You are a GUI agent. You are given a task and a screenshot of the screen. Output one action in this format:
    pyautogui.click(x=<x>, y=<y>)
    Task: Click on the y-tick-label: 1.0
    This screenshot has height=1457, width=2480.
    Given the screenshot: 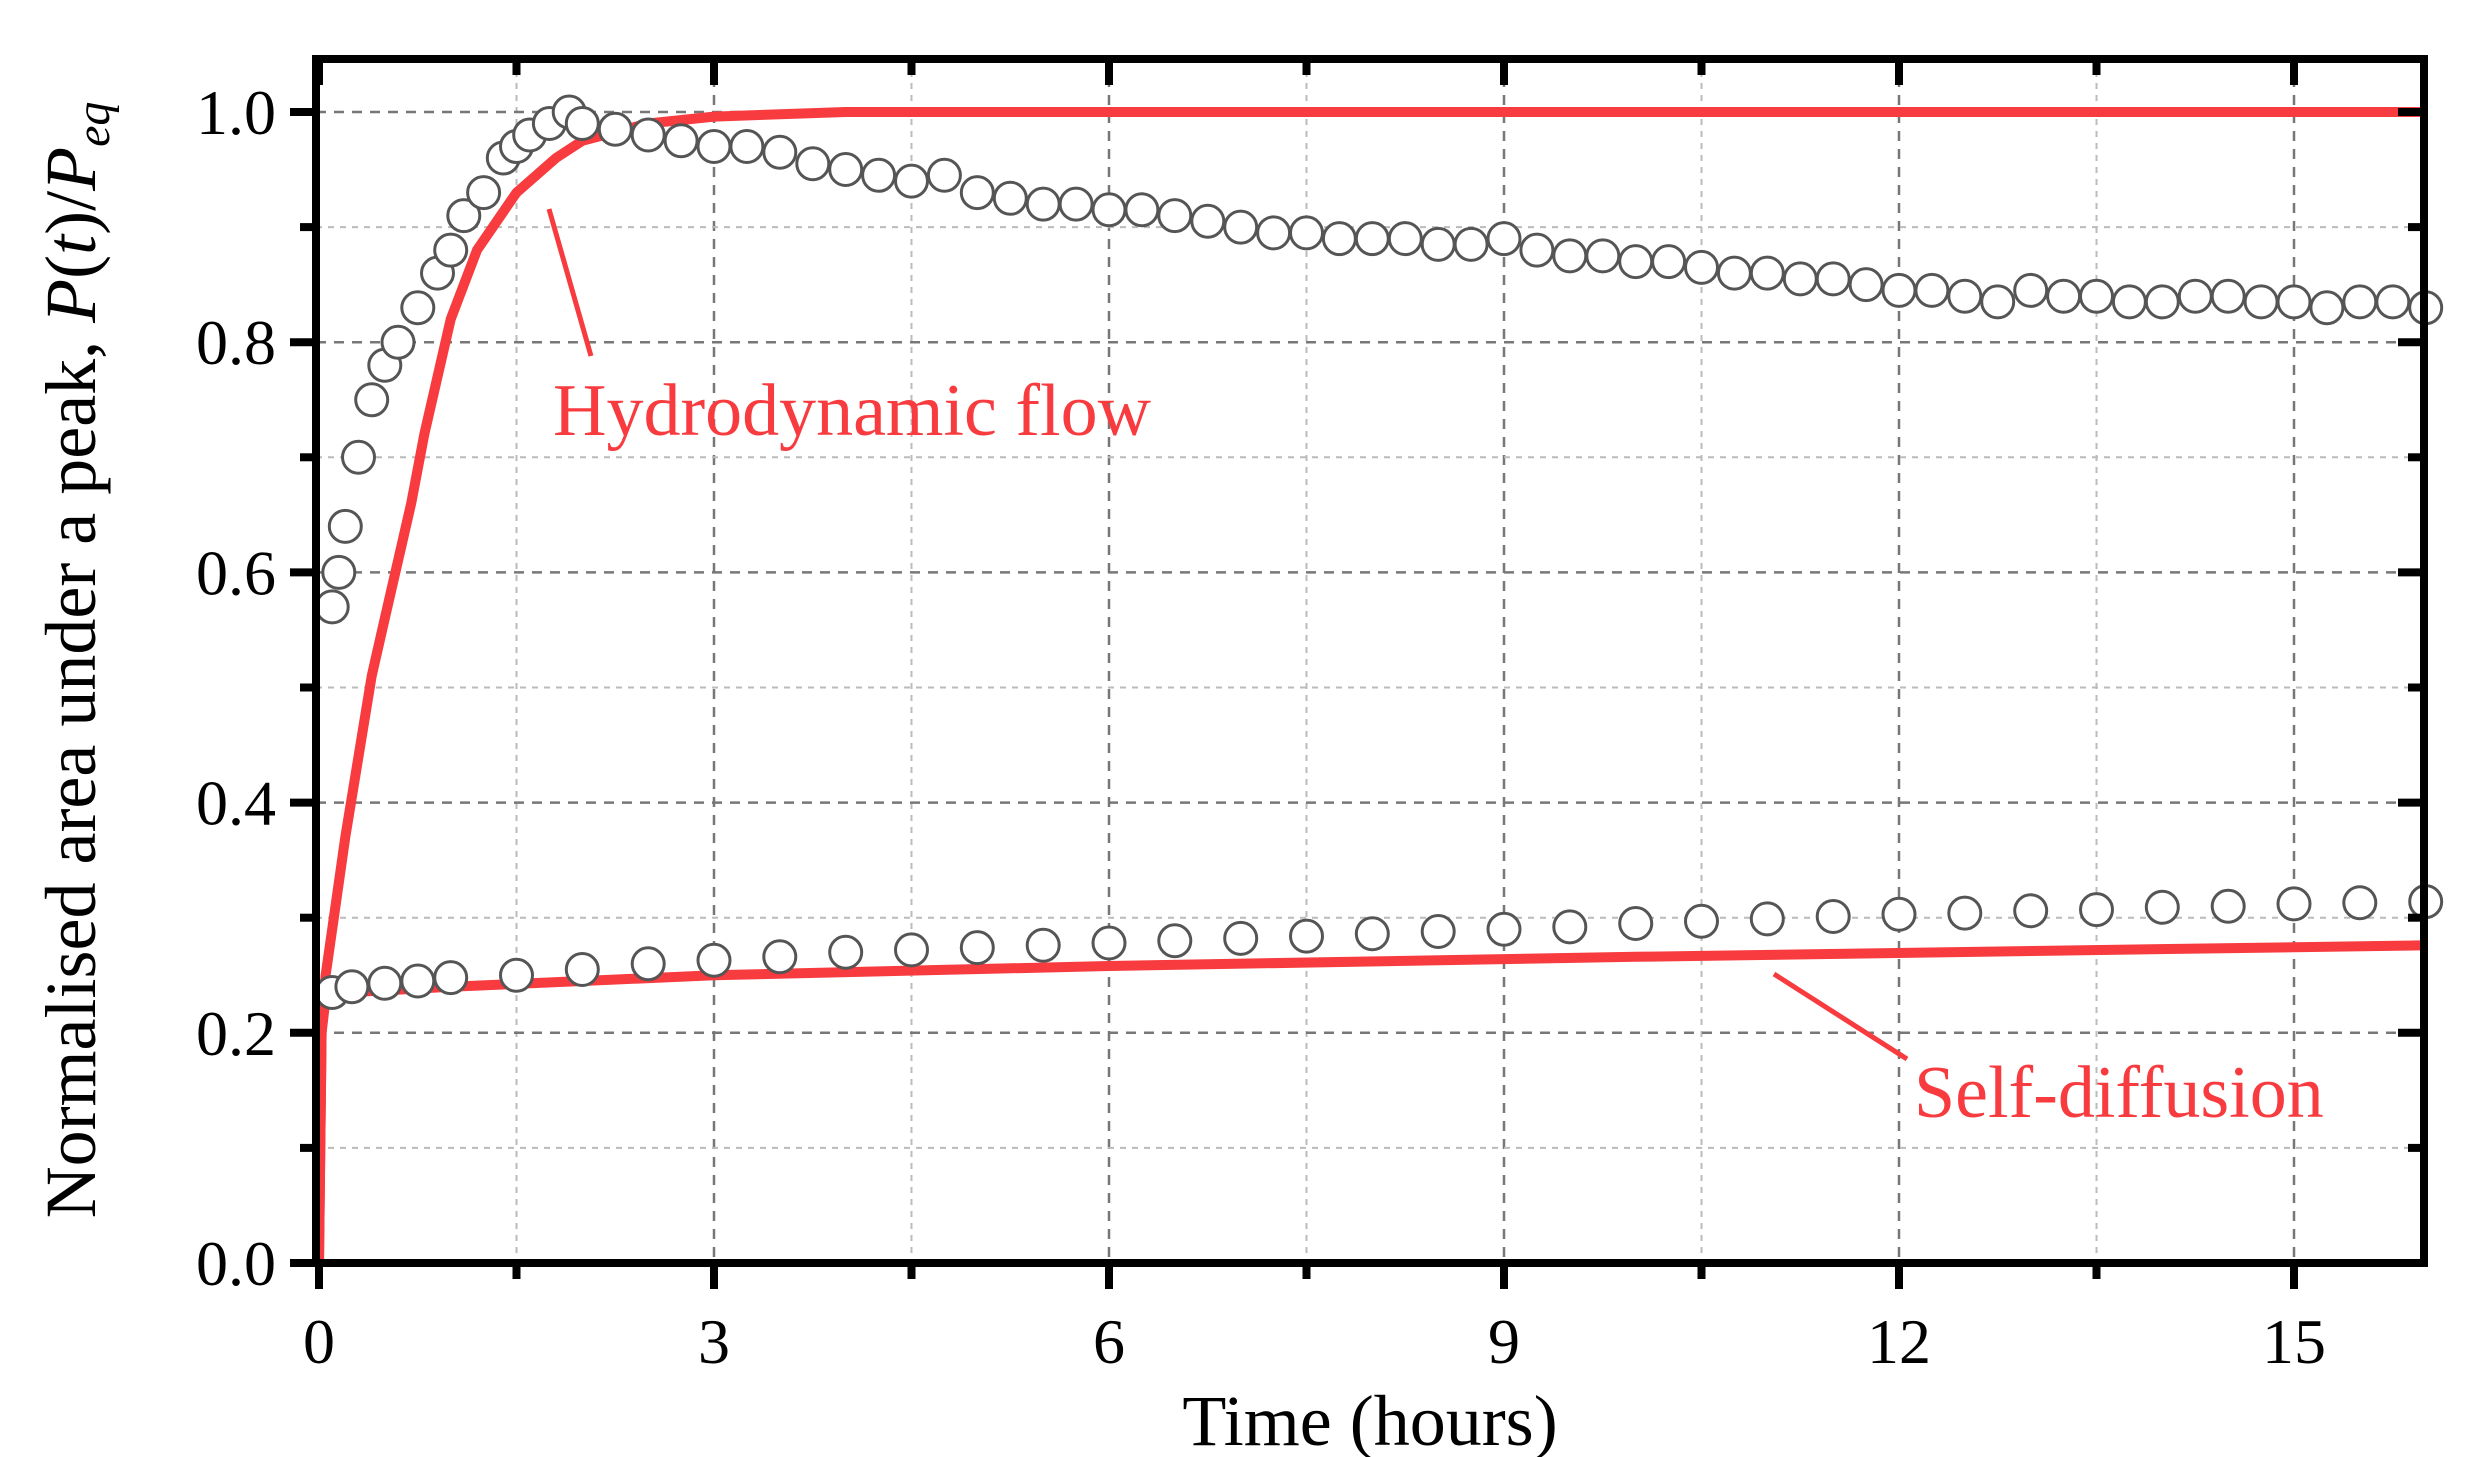 What is the action you would take?
    pyautogui.click(x=236, y=112)
    